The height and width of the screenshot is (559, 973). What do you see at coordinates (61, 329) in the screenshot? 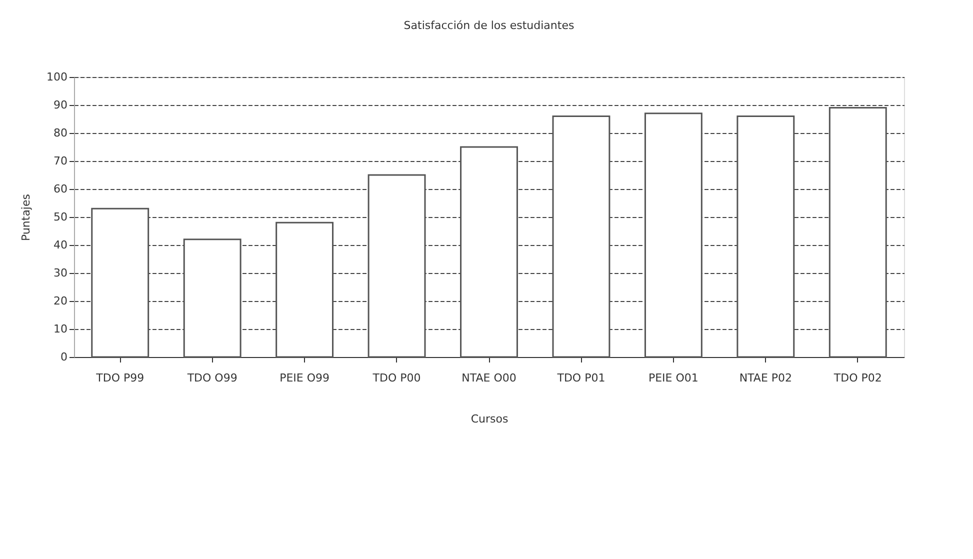
I see `y-tick-label: 10` at bounding box center [61, 329].